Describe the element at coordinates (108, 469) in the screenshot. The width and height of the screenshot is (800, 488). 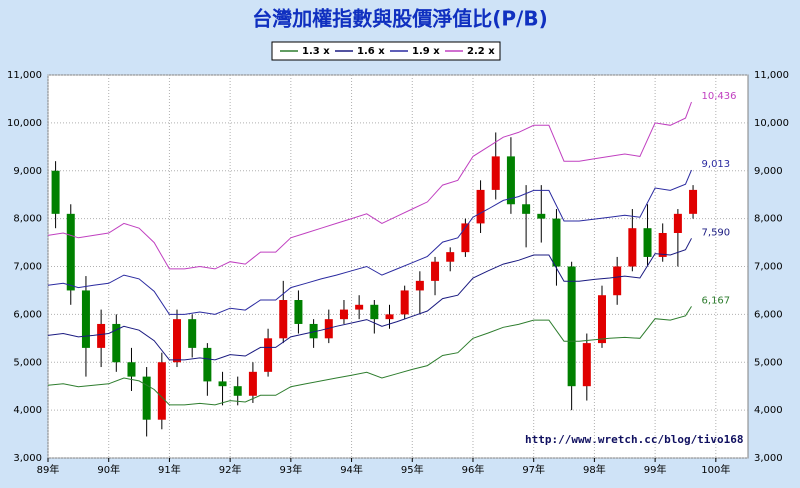
I see `x-tick-label: 90年` at that location.